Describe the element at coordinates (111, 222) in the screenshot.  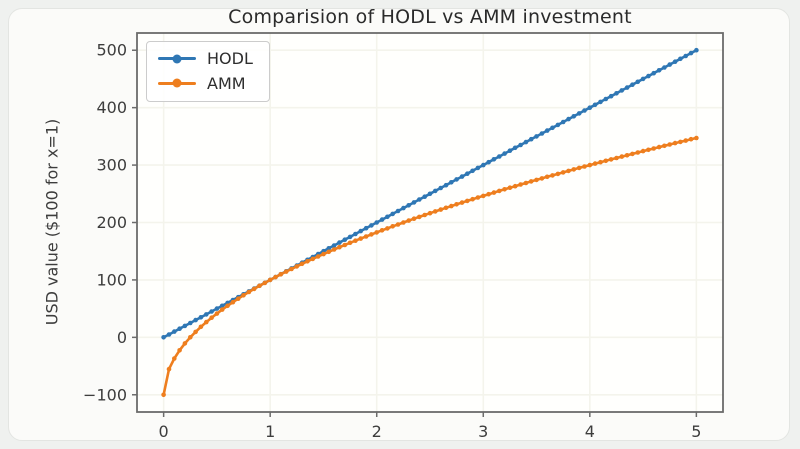
I see `svg-text: 200` at that location.